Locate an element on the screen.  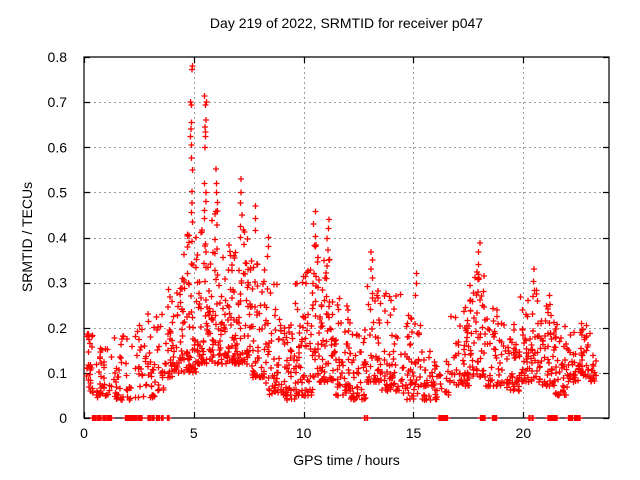
y-tick-label: 0.2 is located at coordinates (58, 328).